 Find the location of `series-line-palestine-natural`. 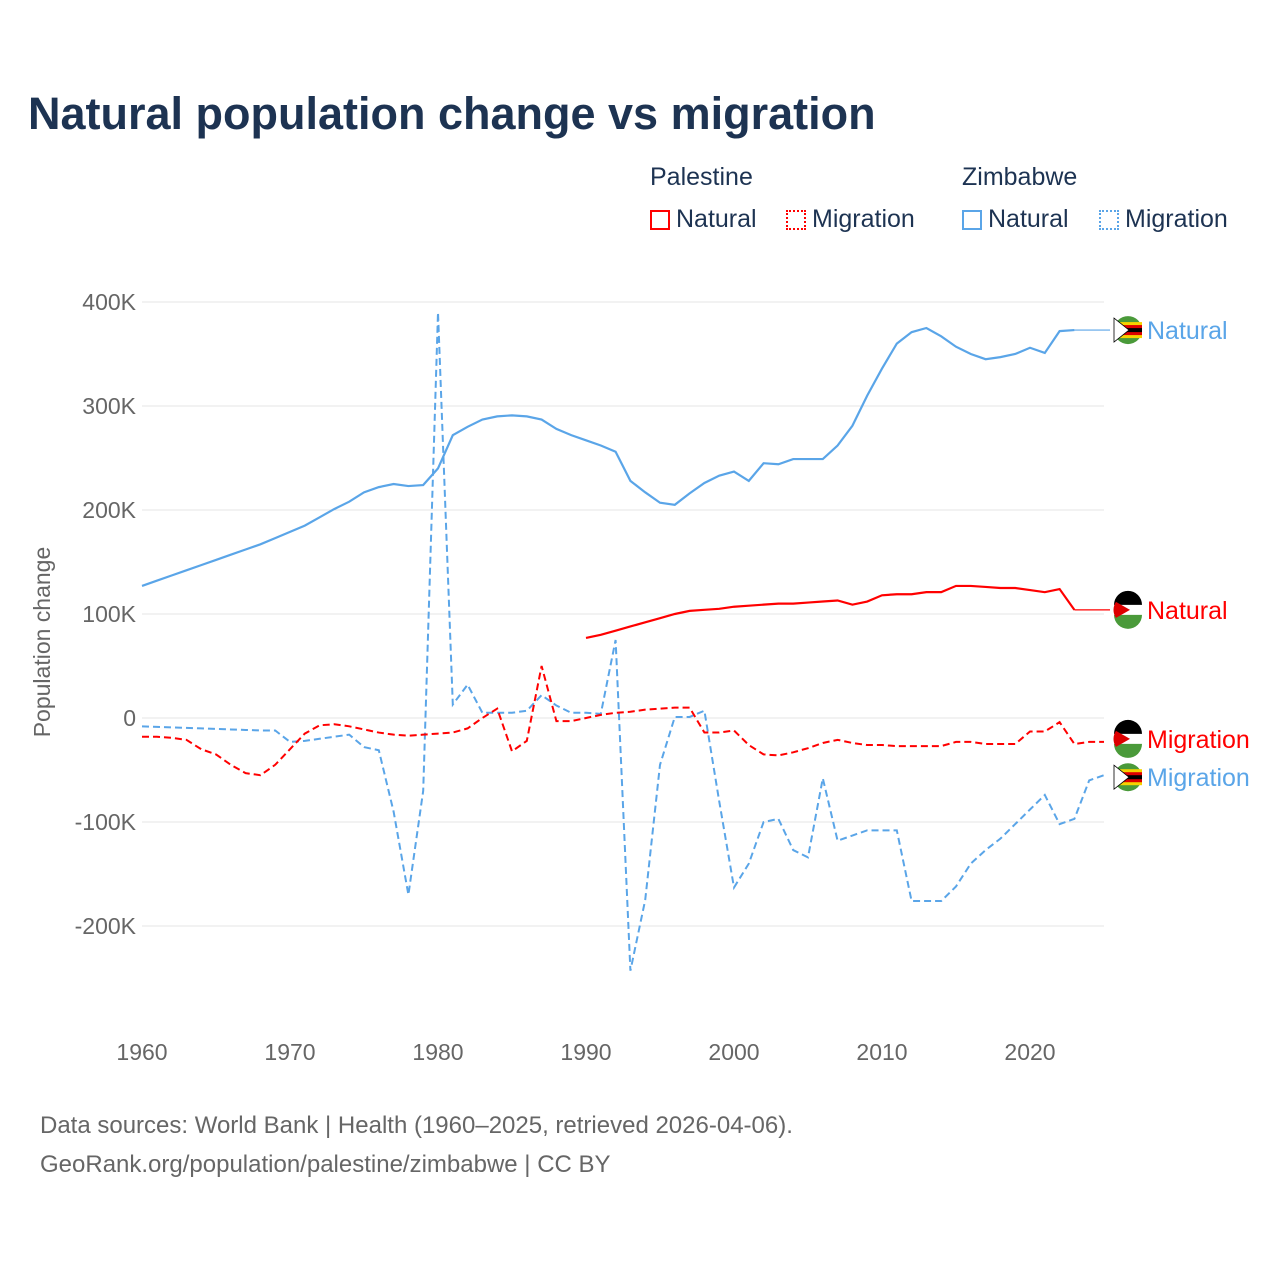

series-line-palestine-natural is located at coordinates (830, 611).